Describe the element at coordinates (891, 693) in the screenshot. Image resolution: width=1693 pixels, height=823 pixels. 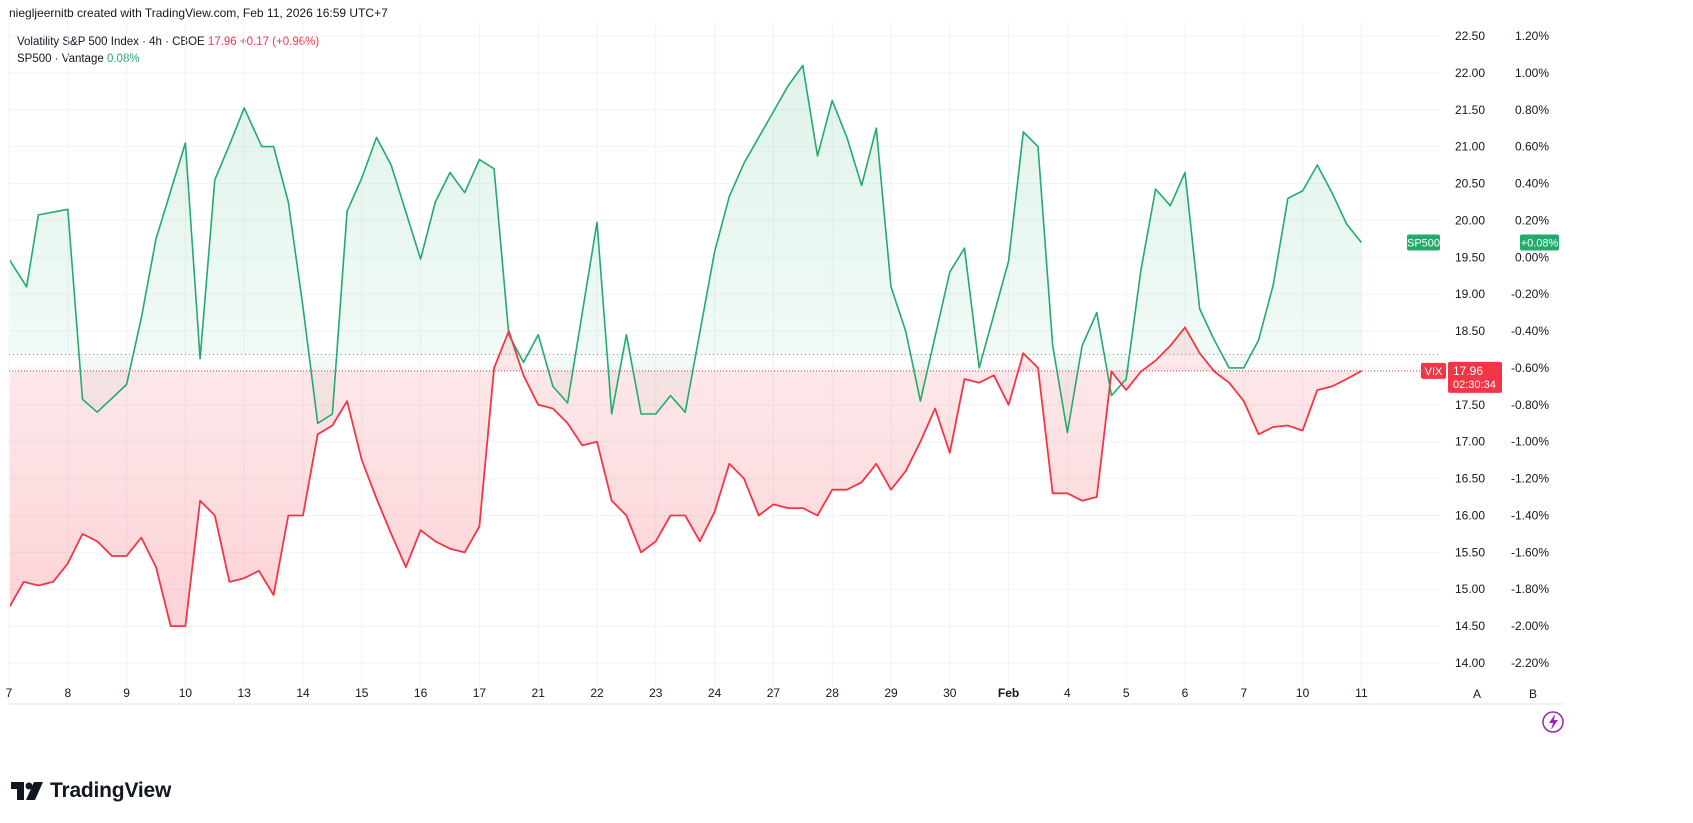
I see `x-tick-label: 29` at that location.